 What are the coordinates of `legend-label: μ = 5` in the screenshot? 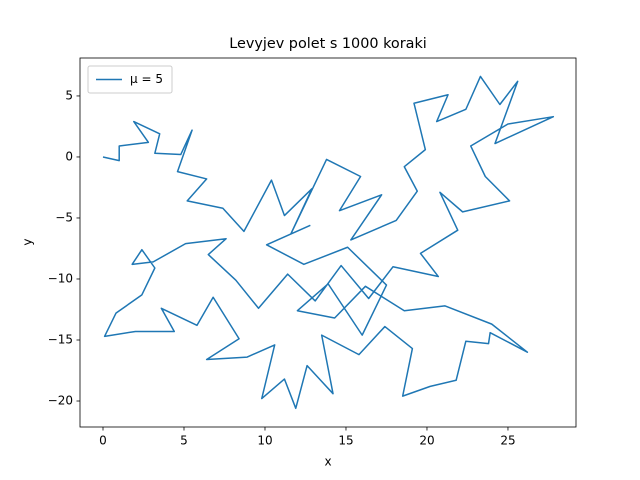 It's located at (146, 79).